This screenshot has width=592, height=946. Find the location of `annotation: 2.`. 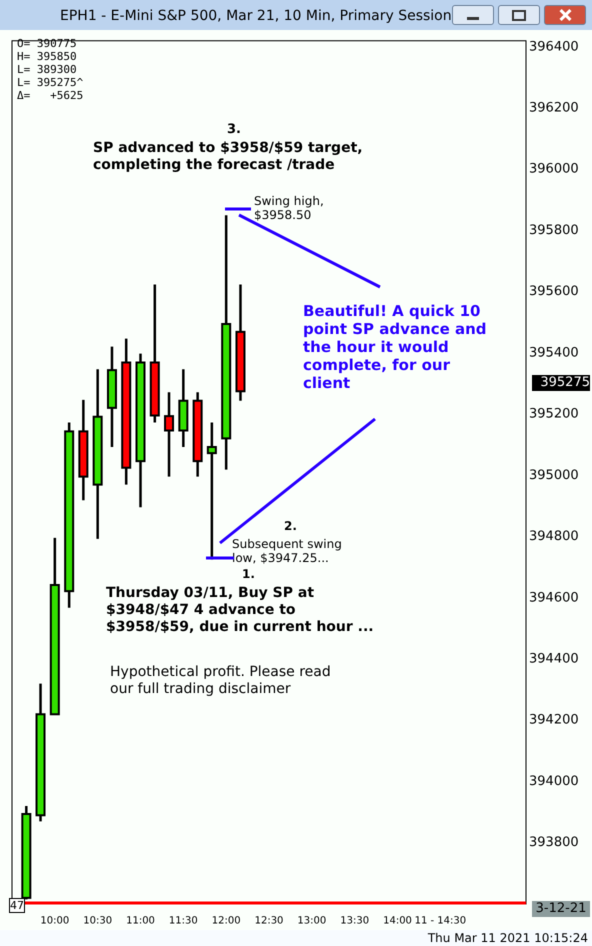

annotation: 2. is located at coordinates (290, 526).